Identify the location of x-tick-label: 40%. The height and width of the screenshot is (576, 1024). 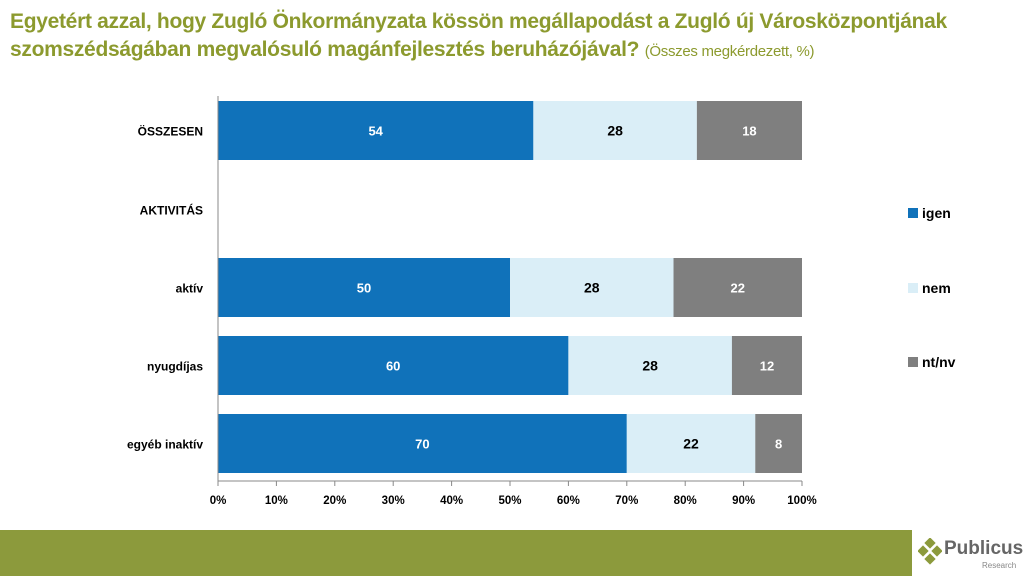
(451, 501).